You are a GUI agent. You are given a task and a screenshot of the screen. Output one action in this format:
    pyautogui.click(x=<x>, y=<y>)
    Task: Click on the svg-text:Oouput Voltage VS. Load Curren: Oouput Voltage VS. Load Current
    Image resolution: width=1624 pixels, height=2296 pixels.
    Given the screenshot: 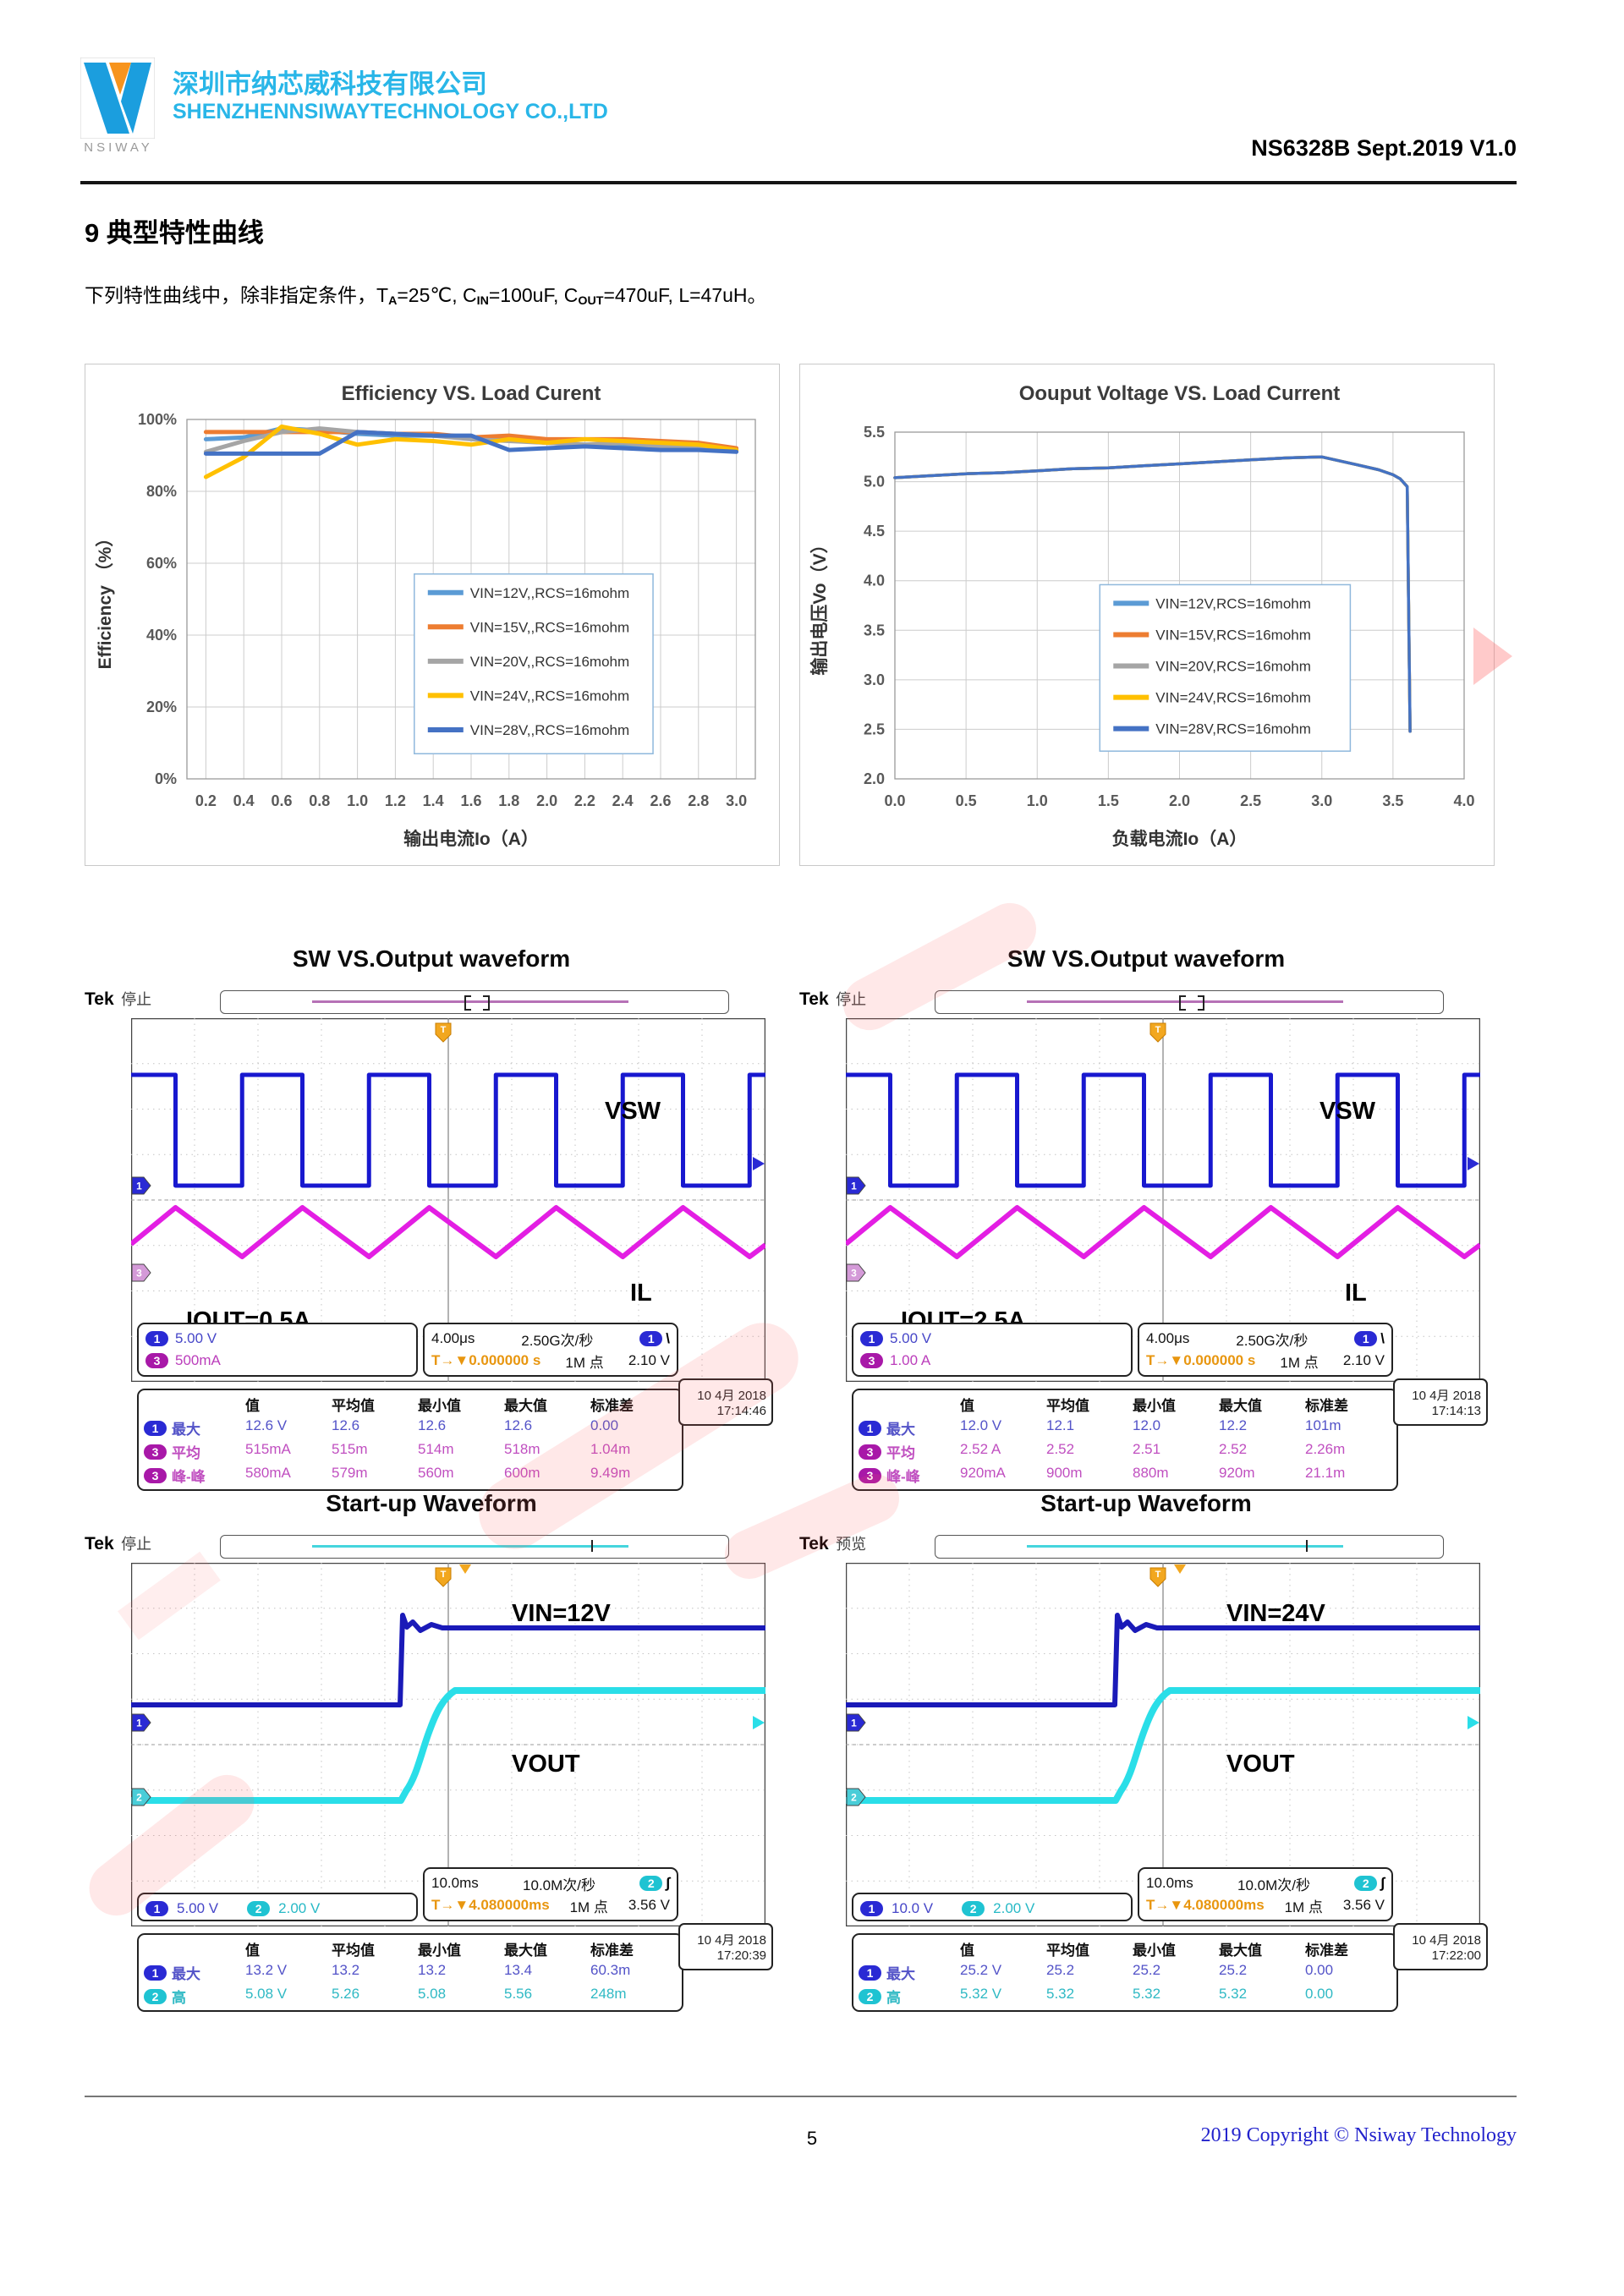 What is the action you would take?
    pyautogui.click(x=1180, y=393)
    